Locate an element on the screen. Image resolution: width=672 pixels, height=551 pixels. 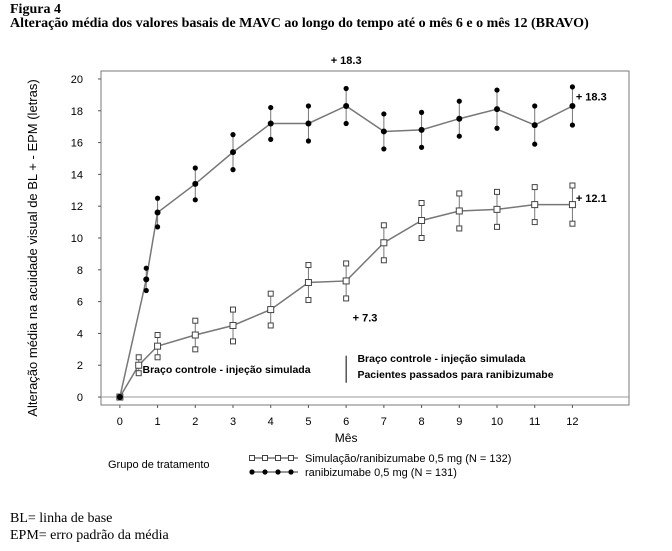
phase-label-right-1: Braço controle - injeção simulada is located at coordinates (441, 359).